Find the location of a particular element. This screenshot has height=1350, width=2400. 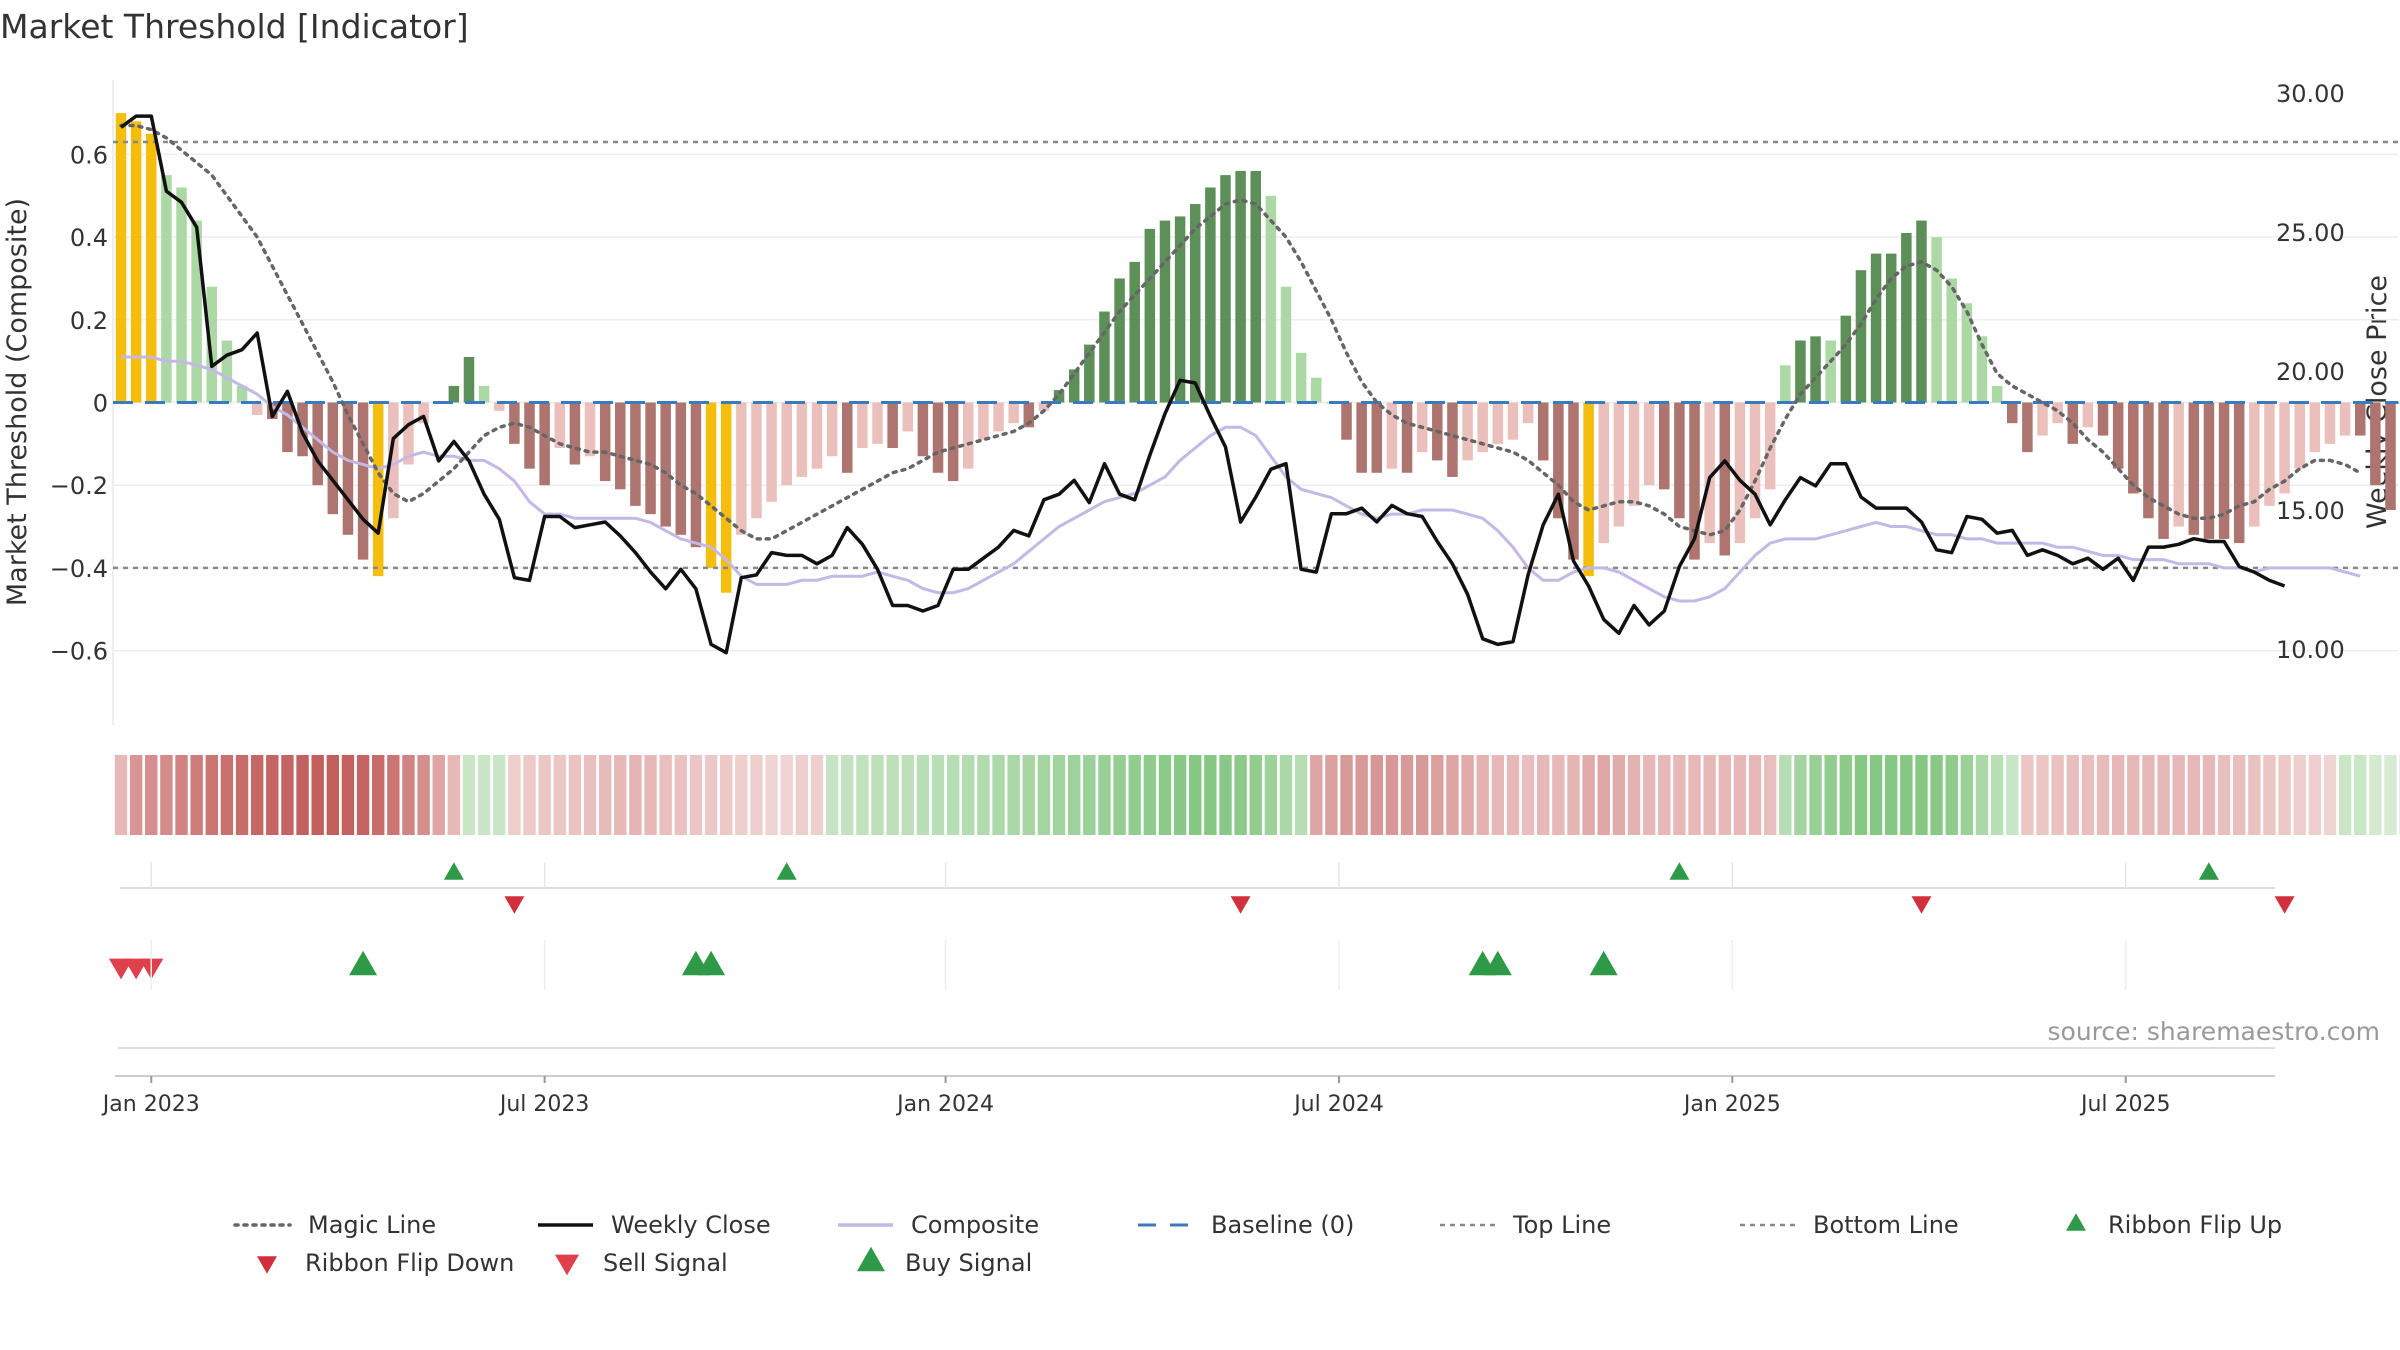

legend-label: Weekly Close is located at coordinates (691, 1225).